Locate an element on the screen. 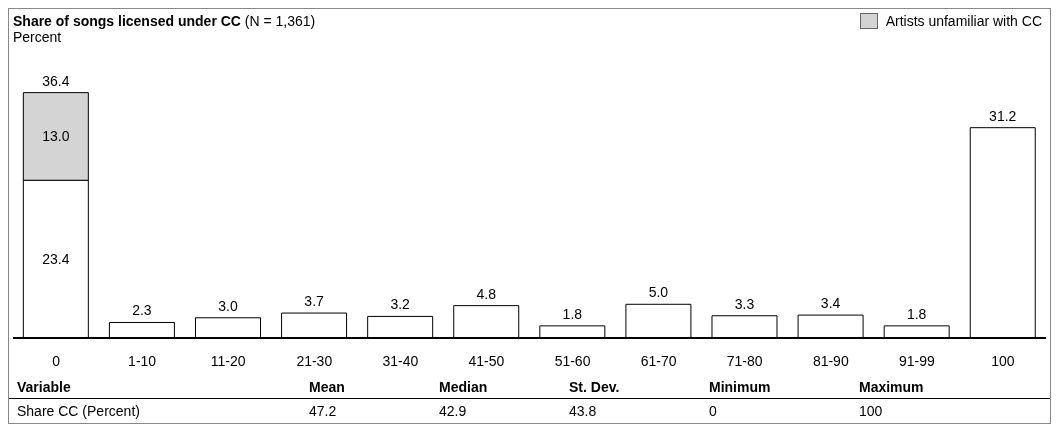  x-tick-label: 100 is located at coordinates (1003, 360).